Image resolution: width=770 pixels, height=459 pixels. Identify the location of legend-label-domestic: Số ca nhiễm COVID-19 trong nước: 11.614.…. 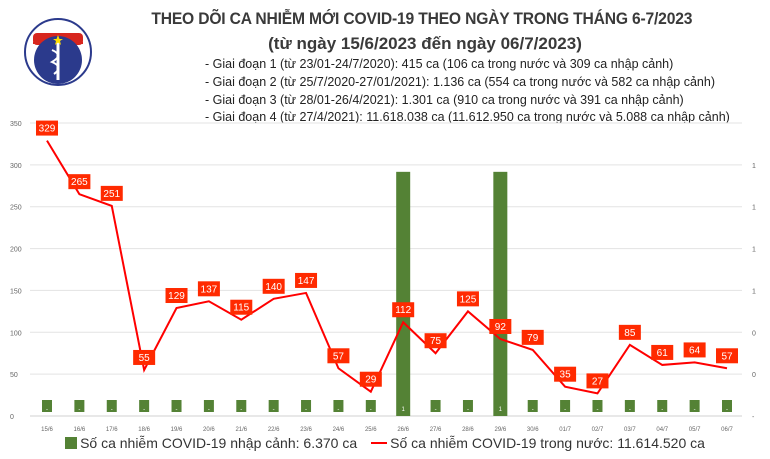
(547, 443).